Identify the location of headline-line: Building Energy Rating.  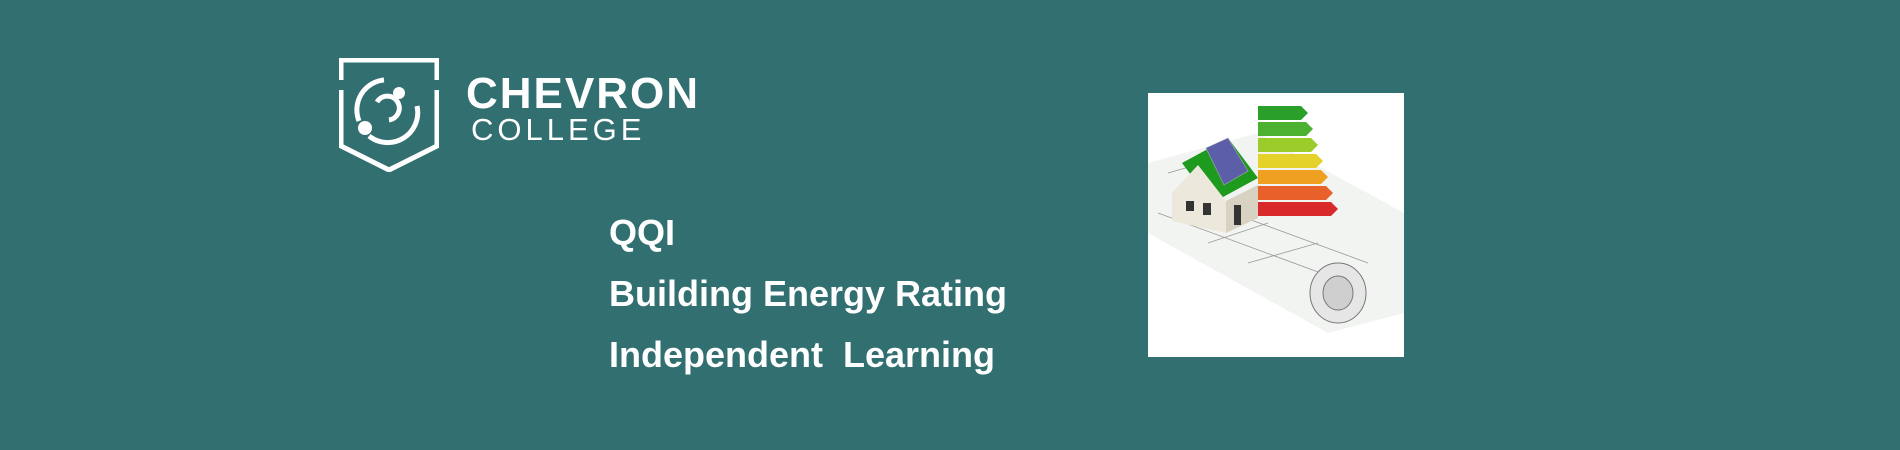
(808, 293).